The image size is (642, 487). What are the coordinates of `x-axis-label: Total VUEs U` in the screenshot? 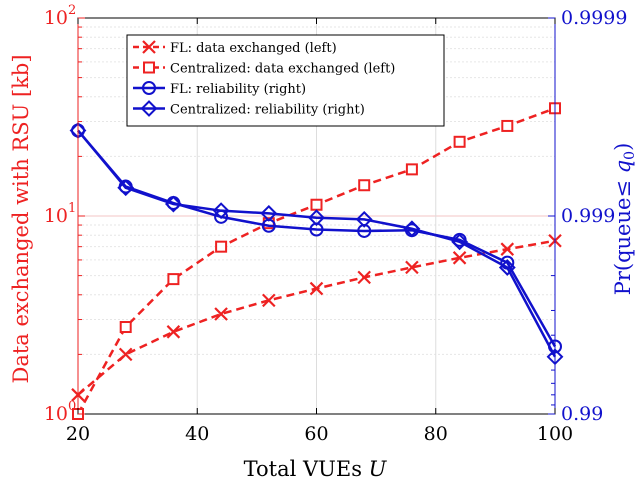 It's located at (316, 469).